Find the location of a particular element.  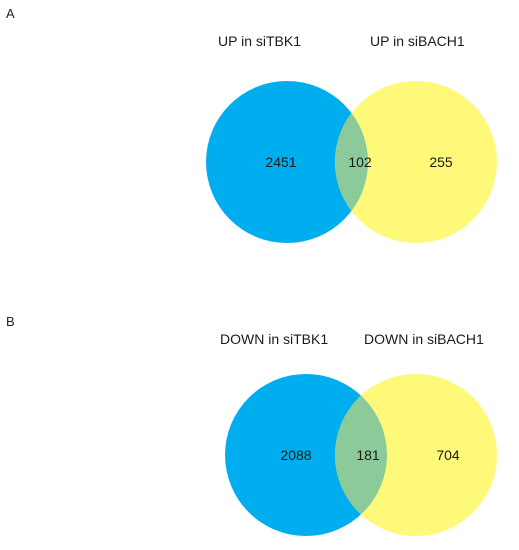

panel-letter: A is located at coordinates (10, 13).